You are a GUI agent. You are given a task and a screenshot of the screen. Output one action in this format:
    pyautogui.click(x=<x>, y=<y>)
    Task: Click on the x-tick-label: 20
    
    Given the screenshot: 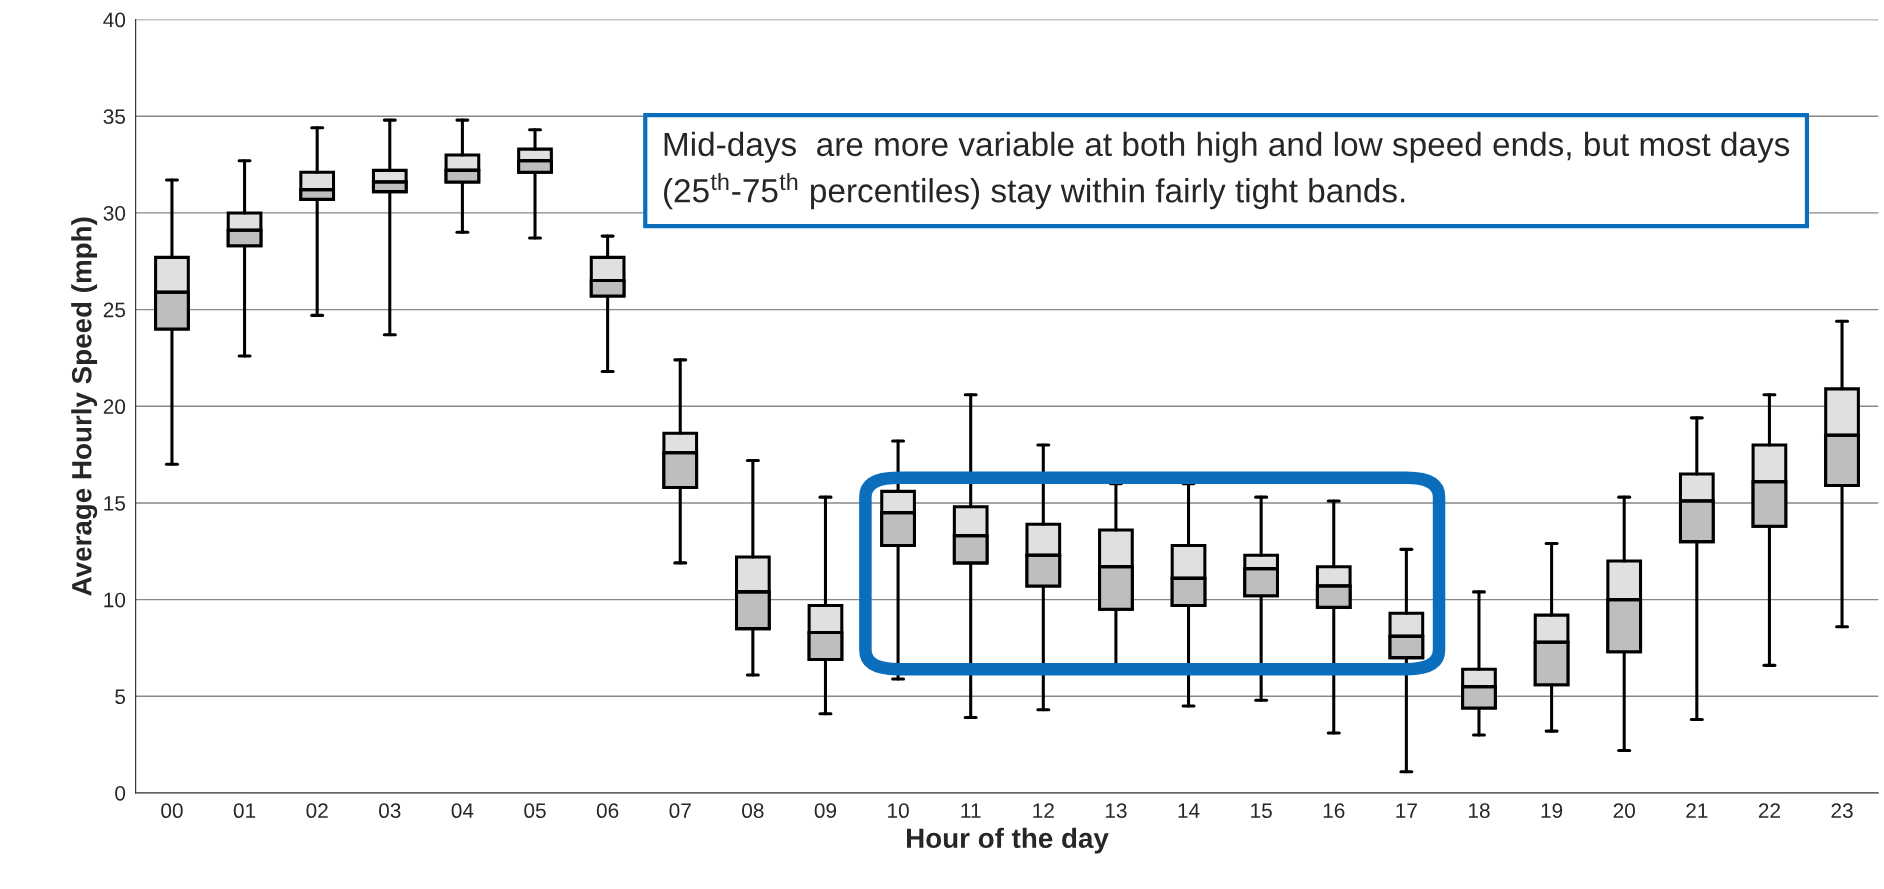 What is the action you would take?
    pyautogui.click(x=1624, y=811)
    